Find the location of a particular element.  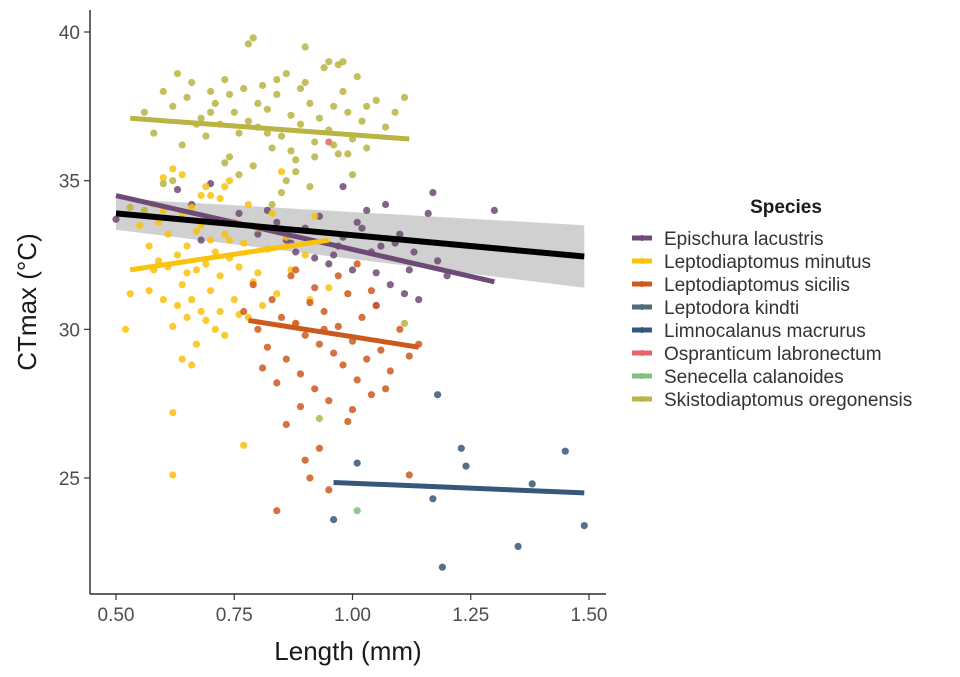

fit-line-skistodiaptomus-oregonensis is located at coordinates (270, 128).